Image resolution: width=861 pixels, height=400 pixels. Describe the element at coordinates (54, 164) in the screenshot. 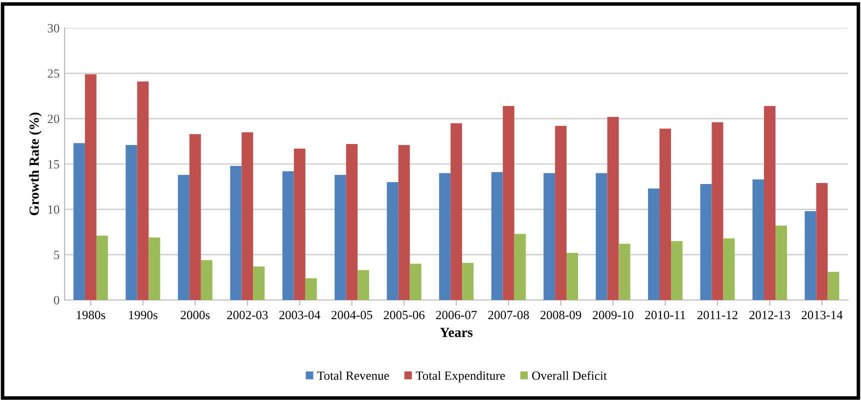

I see `y-tick-label: 15` at that location.